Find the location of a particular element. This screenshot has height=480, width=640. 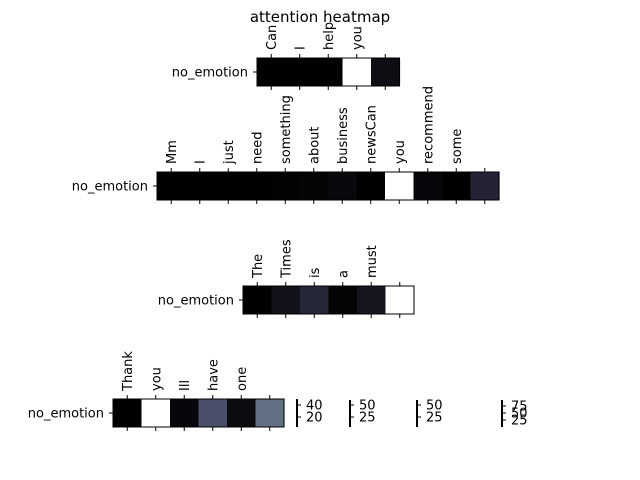

token-label: Times is located at coordinates (286, 259).